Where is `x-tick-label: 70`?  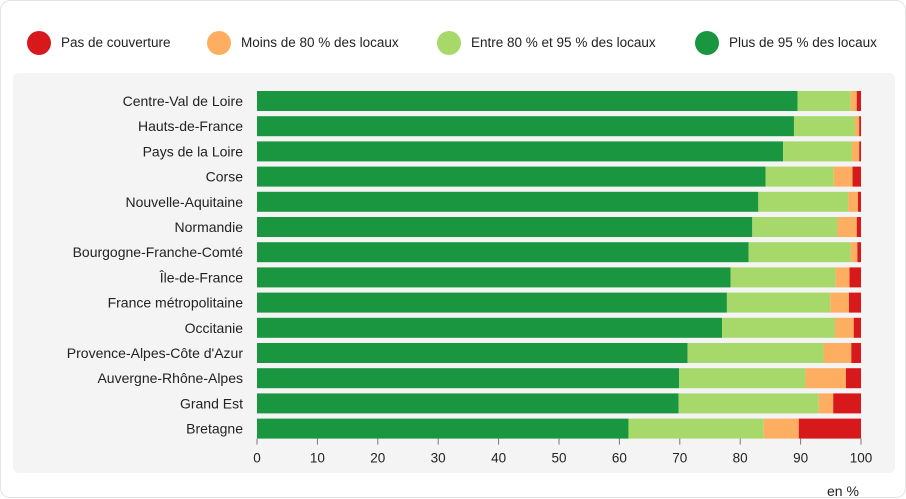 x-tick-label: 70 is located at coordinates (679, 458).